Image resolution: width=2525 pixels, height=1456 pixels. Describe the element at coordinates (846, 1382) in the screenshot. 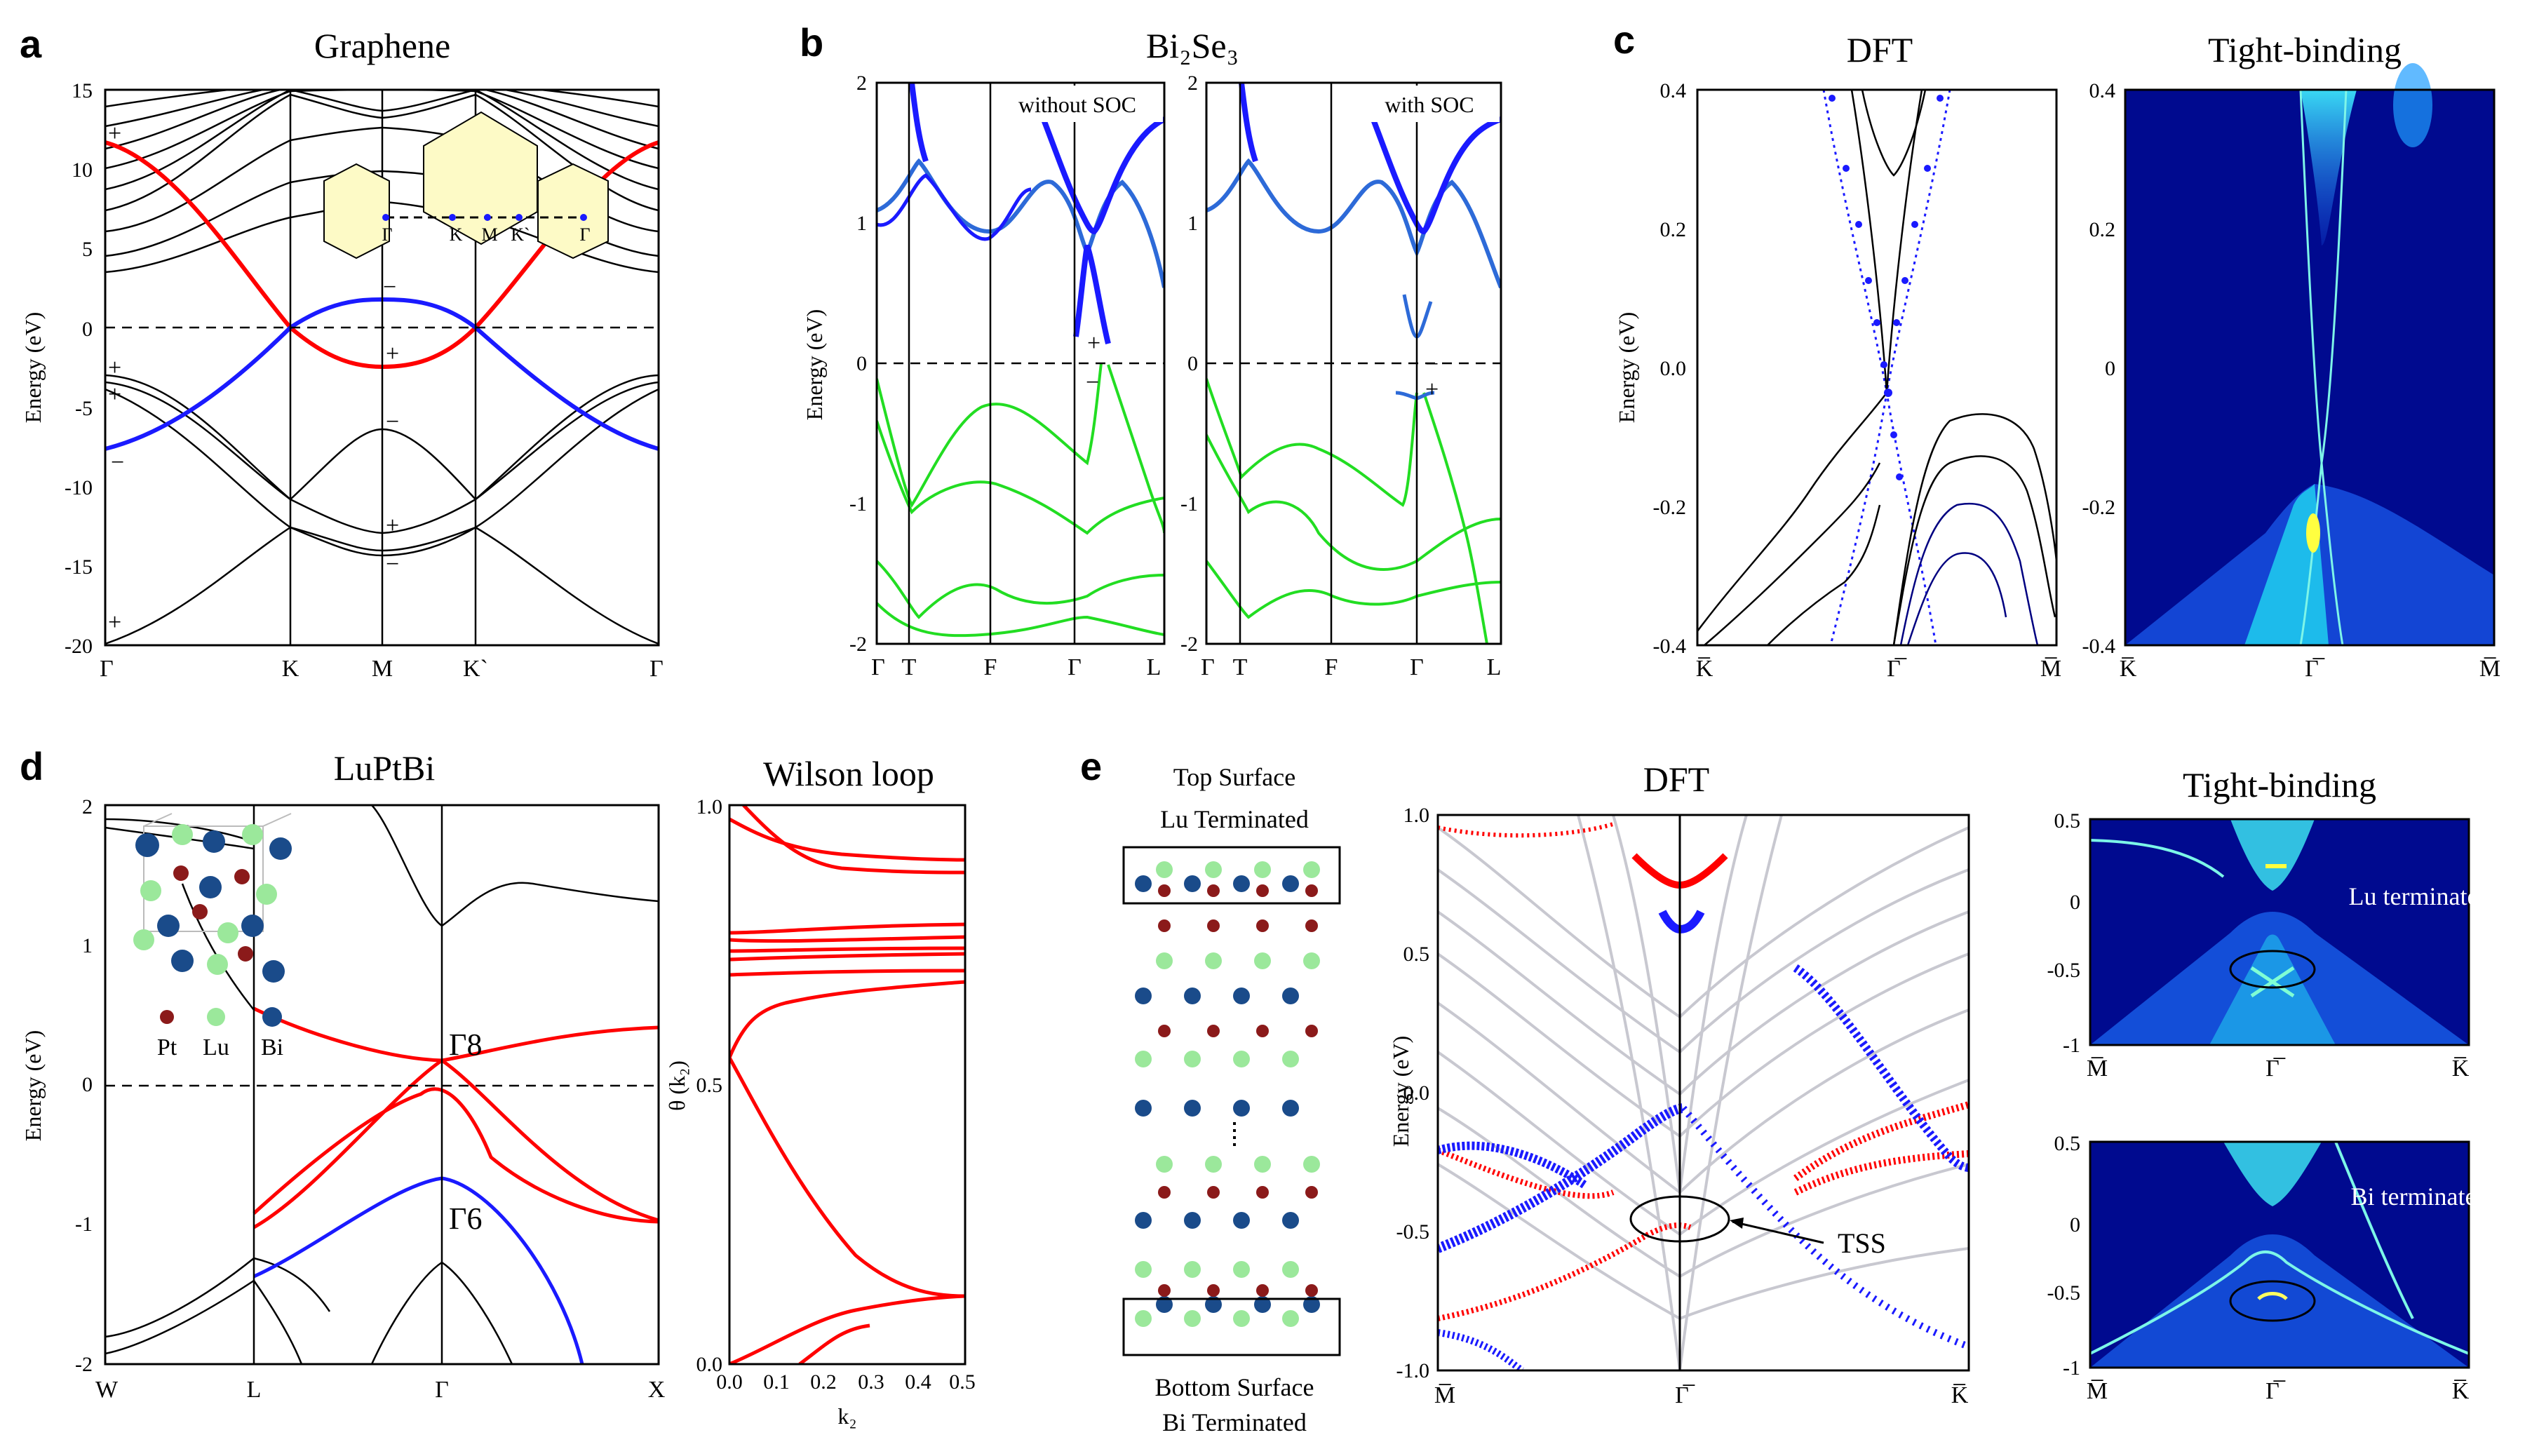

I see `wilson-xticks: 0.0 0.1 0.2 0.3 0.4 0.5` at that location.